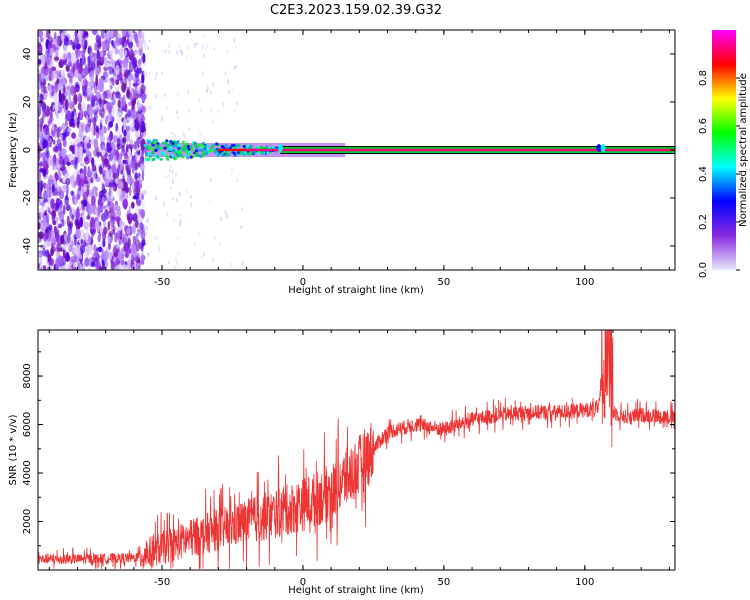 This screenshot has width=750, height=600. Describe the element at coordinates (703, 126) in the screenshot. I see `colorbar-tick-label: 0.6` at that location.